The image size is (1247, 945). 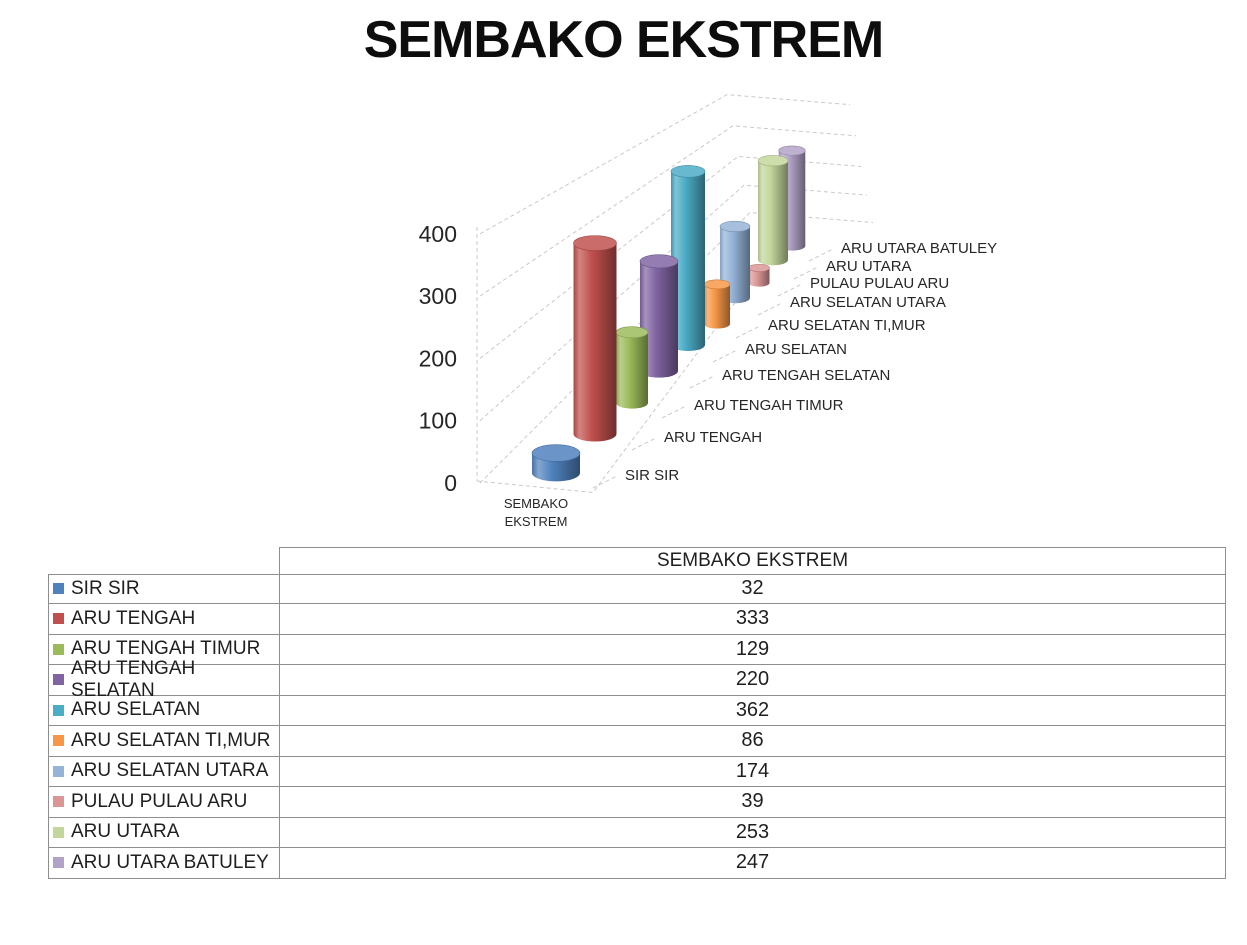 What do you see at coordinates (879, 283) in the screenshot?
I see `series-label-pulau-pulau-aru: PULAU PULAU ARU` at bounding box center [879, 283].